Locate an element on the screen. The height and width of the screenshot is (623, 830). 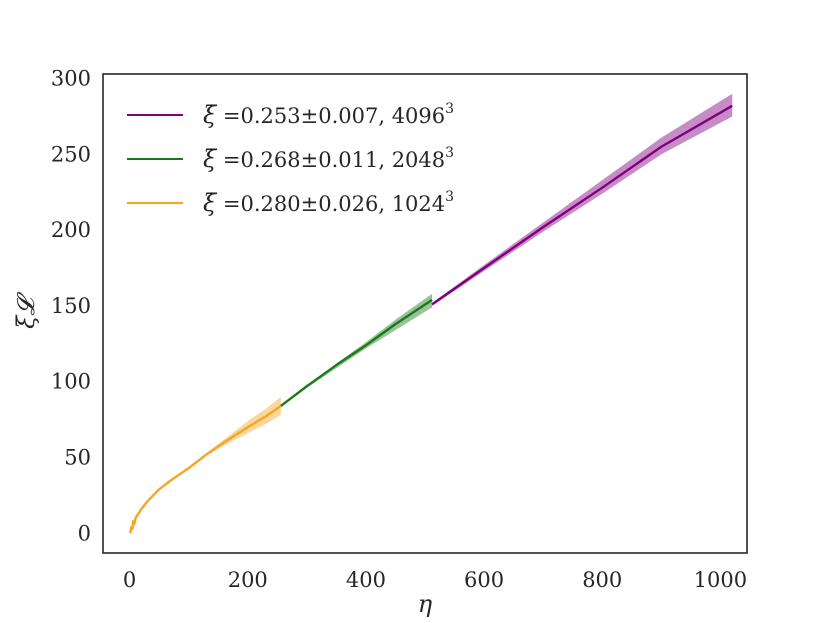
x-tick-label: 200 is located at coordinates (248, 580).